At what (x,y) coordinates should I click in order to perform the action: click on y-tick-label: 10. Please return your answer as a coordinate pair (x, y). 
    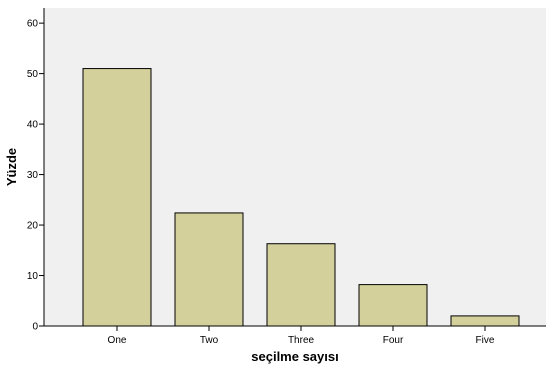
    Looking at the image, I should click on (33, 276).